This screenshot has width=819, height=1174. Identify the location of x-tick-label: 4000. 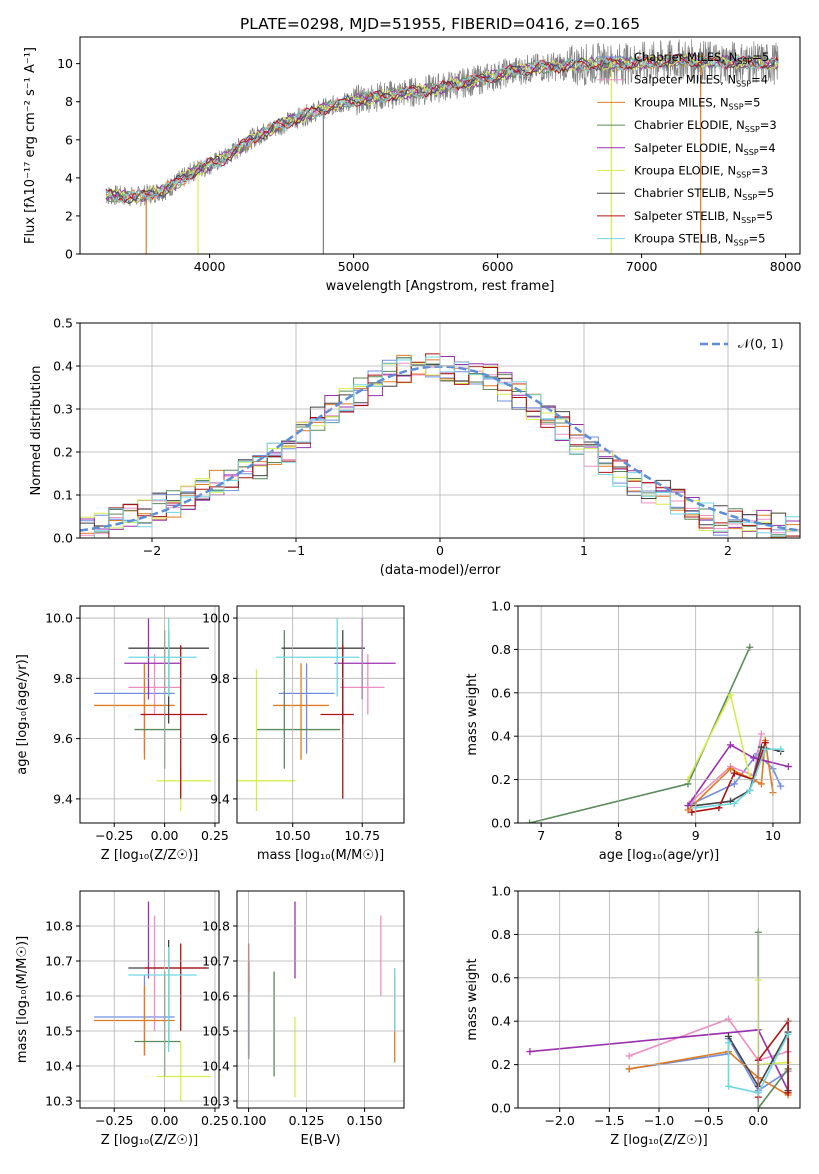
(210, 266).